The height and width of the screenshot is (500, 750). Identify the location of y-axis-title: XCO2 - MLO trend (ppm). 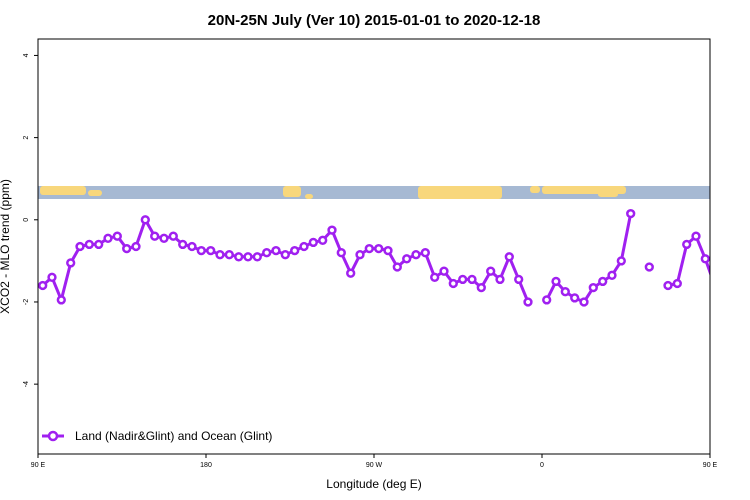
(6, 246).